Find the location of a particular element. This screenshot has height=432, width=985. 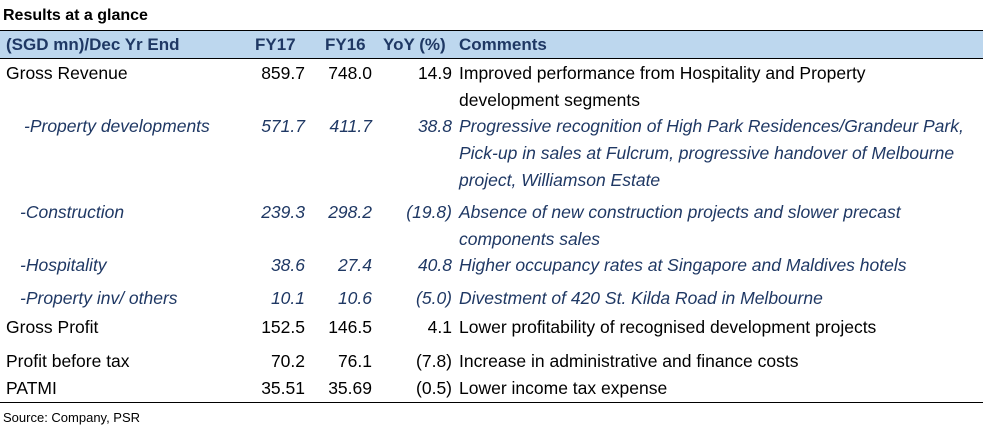

row-fy17: 152.5 is located at coordinates (283, 327).